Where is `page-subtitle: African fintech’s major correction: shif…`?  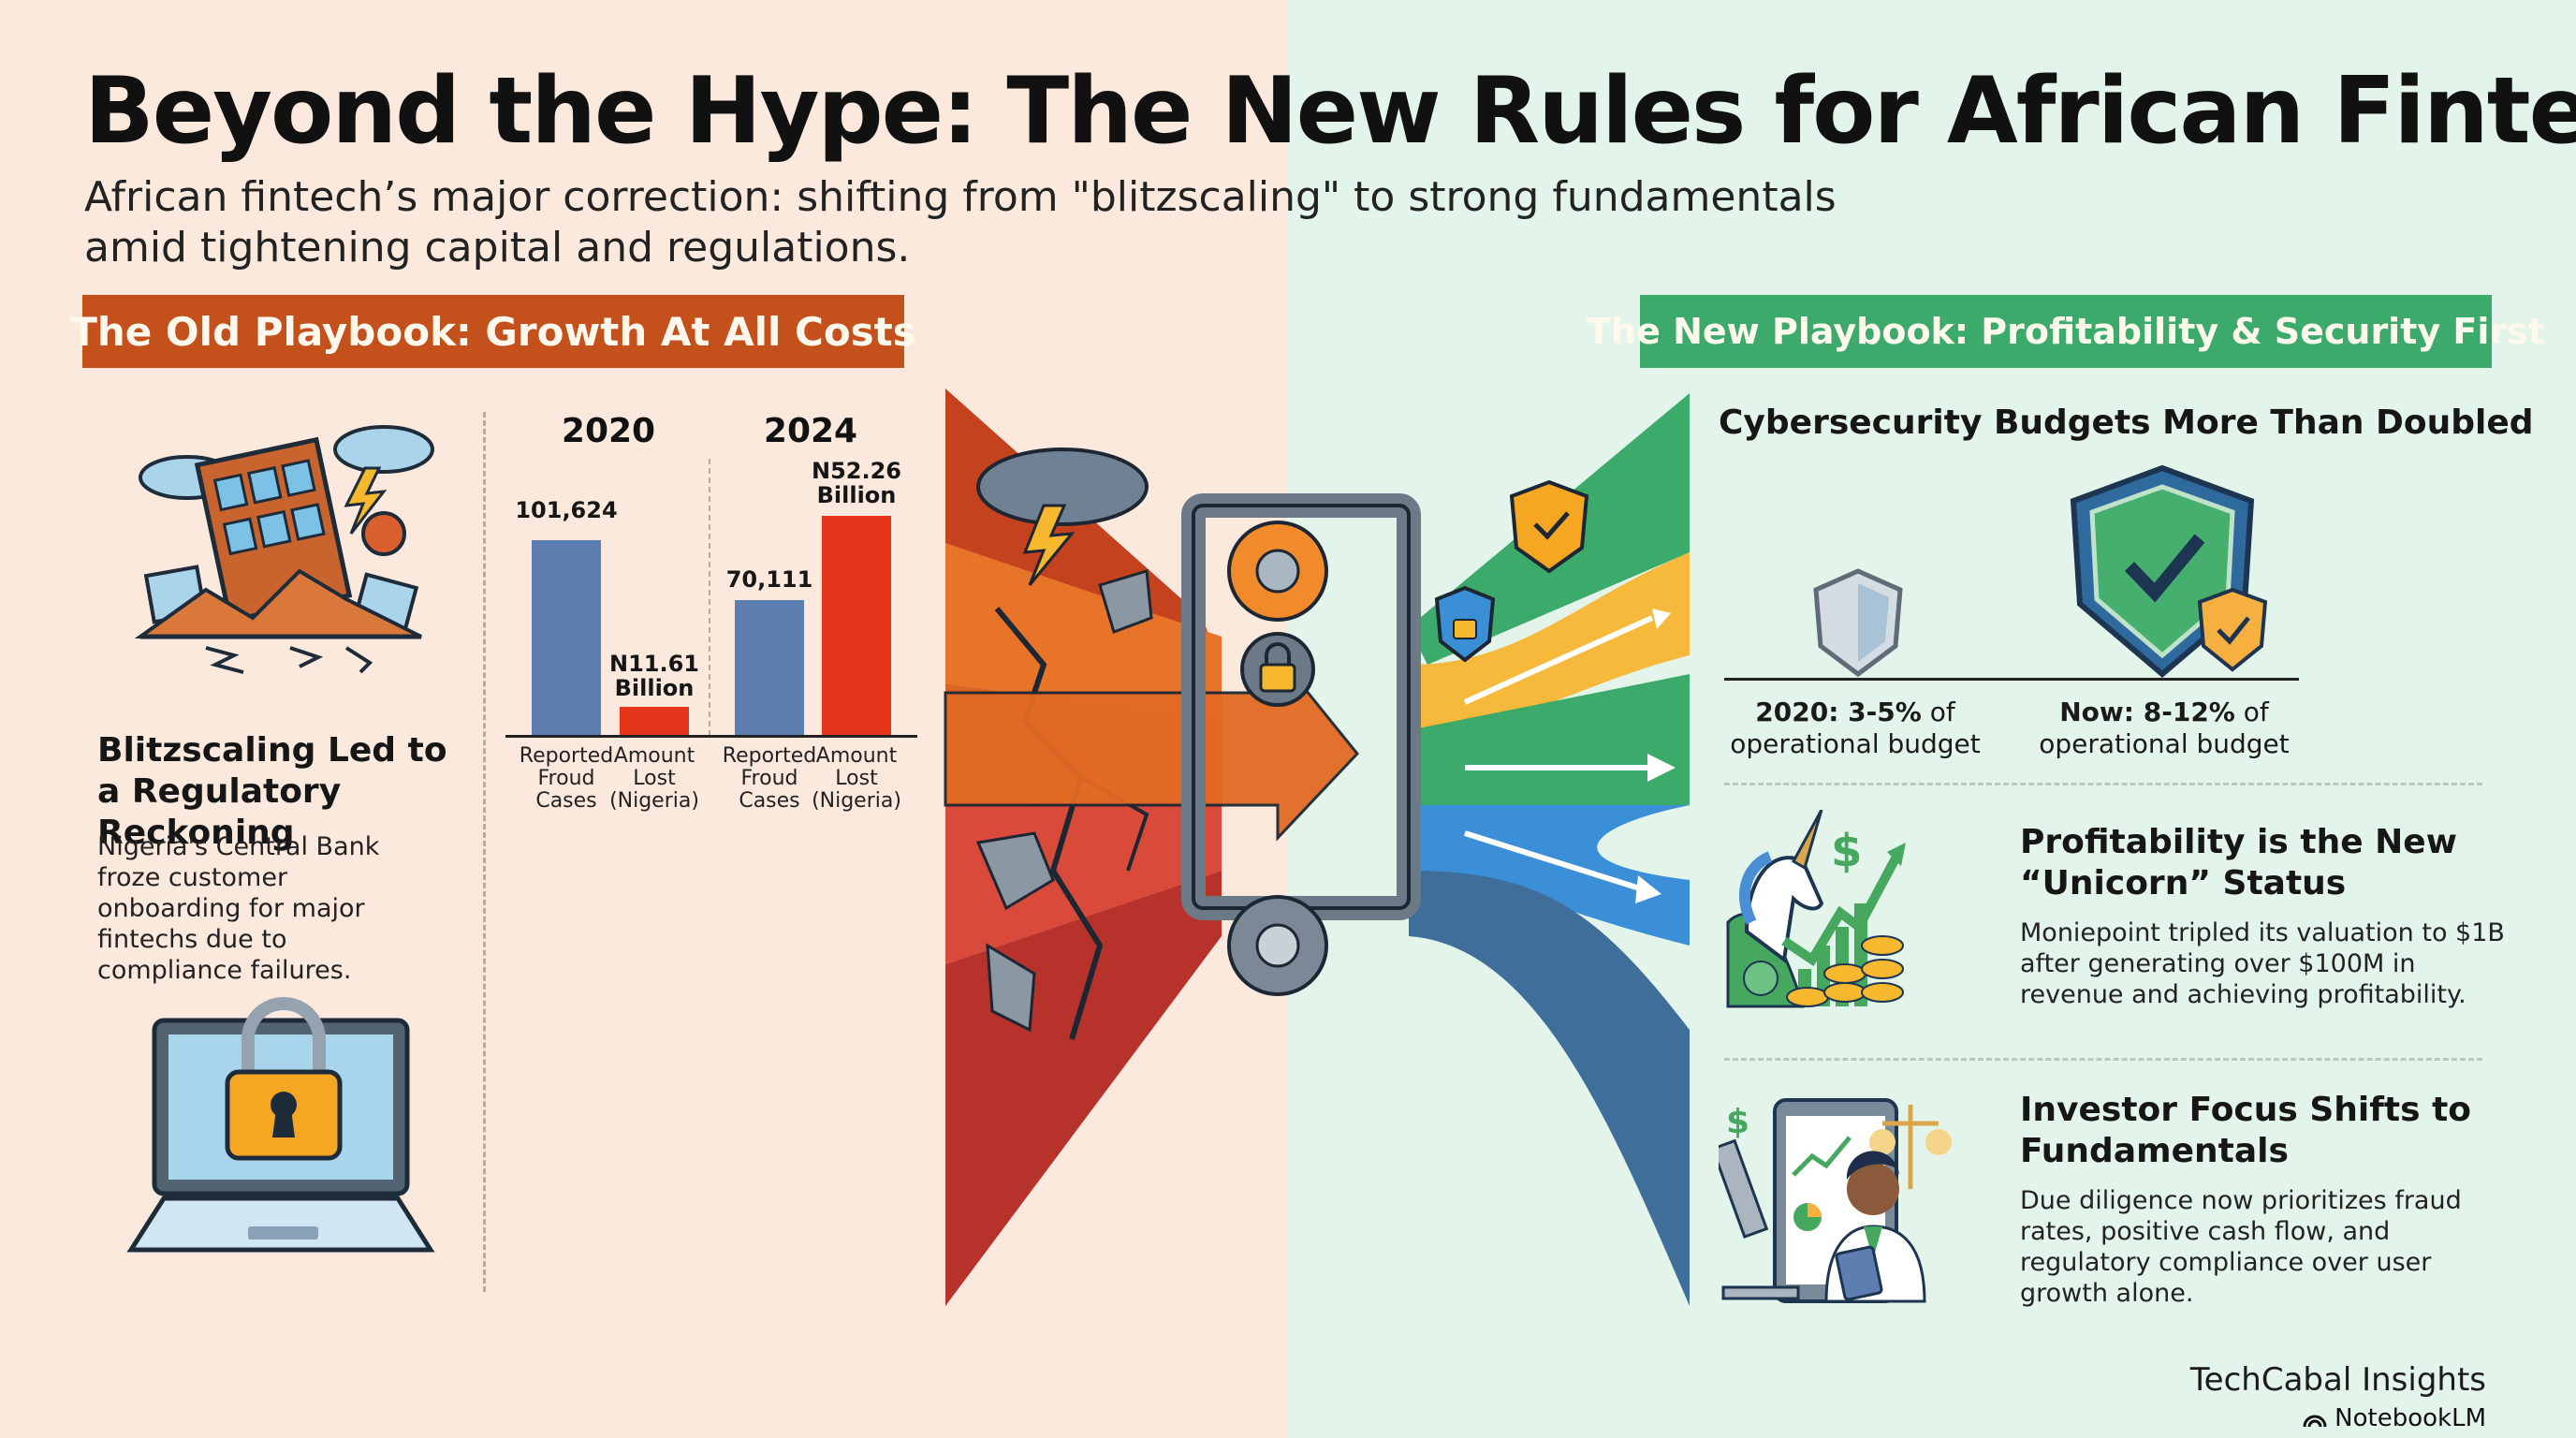
page-subtitle: African fintech’s major correction: shif… is located at coordinates (961, 222).